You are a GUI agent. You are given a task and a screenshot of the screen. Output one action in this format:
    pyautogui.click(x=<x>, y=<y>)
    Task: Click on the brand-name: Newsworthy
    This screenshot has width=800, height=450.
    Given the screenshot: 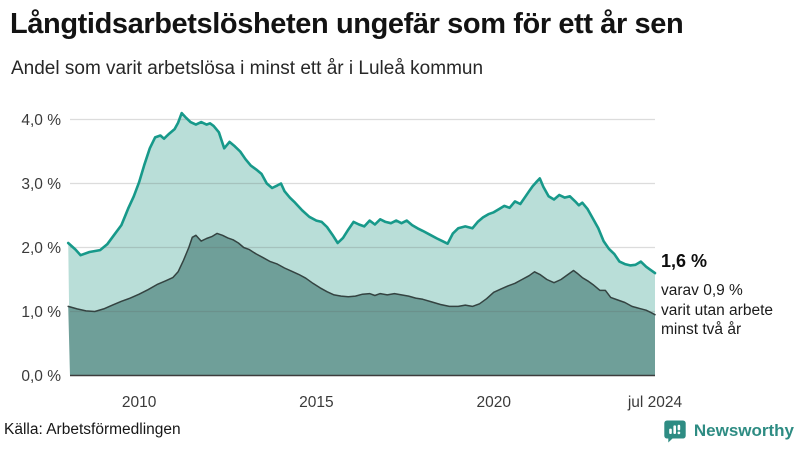 What is the action you would take?
    pyautogui.click(x=743, y=430)
    